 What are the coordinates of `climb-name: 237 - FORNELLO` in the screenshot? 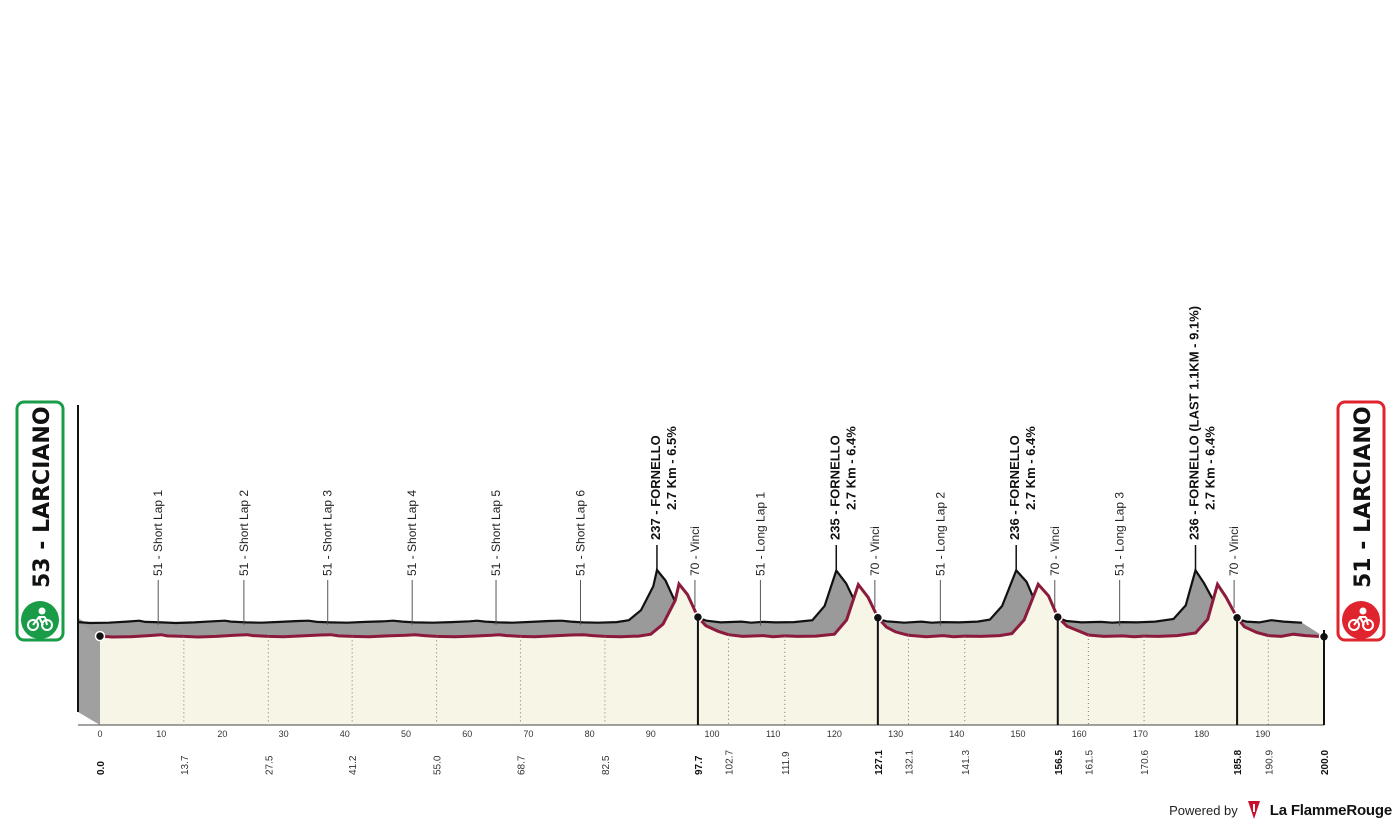 It's located at (655, 487).